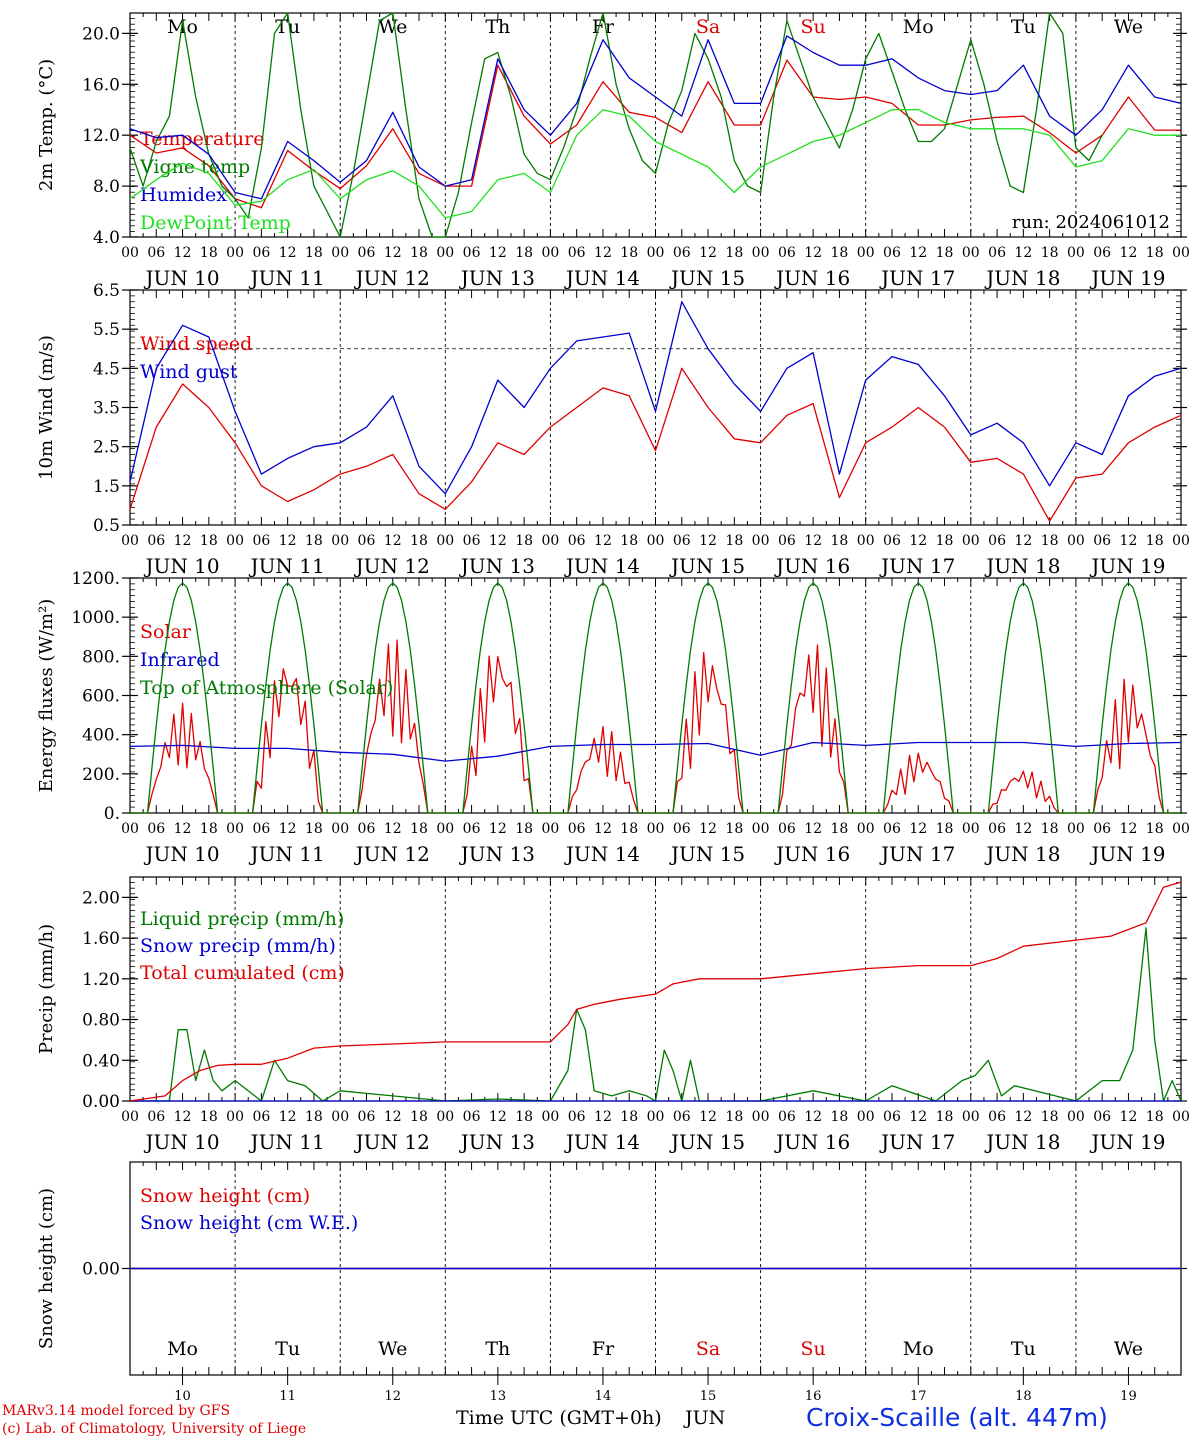  What do you see at coordinates (196, 344) in the screenshot?
I see `legend-entry: Wind speed` at bounding box center [196, 344].